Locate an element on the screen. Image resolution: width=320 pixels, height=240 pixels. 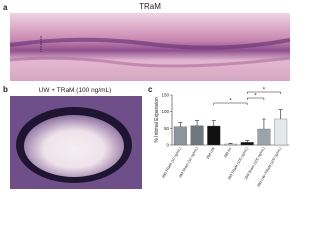
panel-label: c is located at coordinates (150, 89).